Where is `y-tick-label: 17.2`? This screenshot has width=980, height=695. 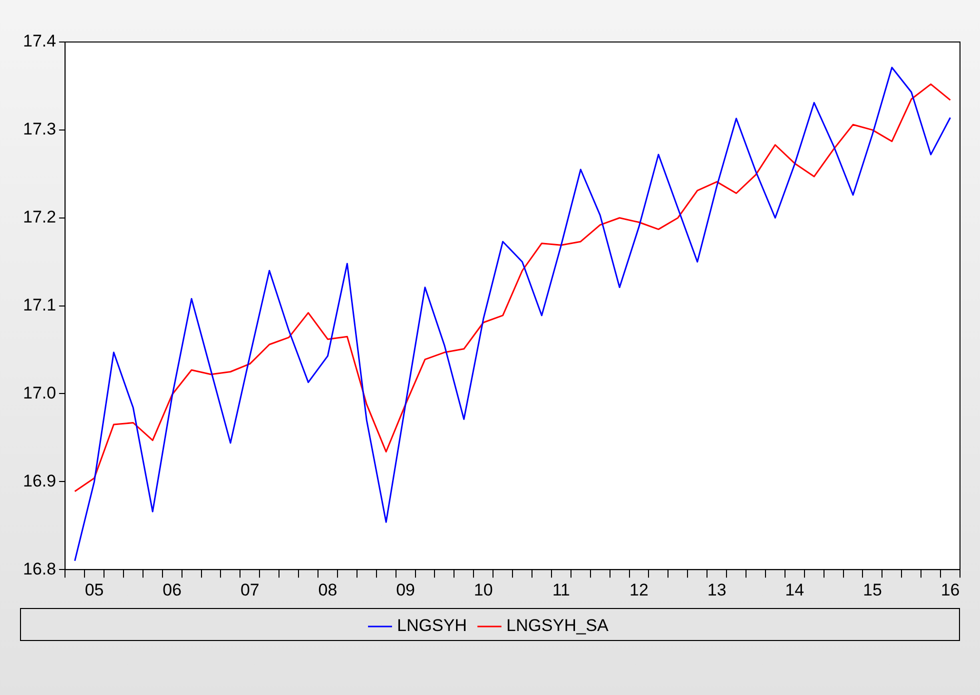
y-tick-label: 17.2 is located at coordinates (39, 217).